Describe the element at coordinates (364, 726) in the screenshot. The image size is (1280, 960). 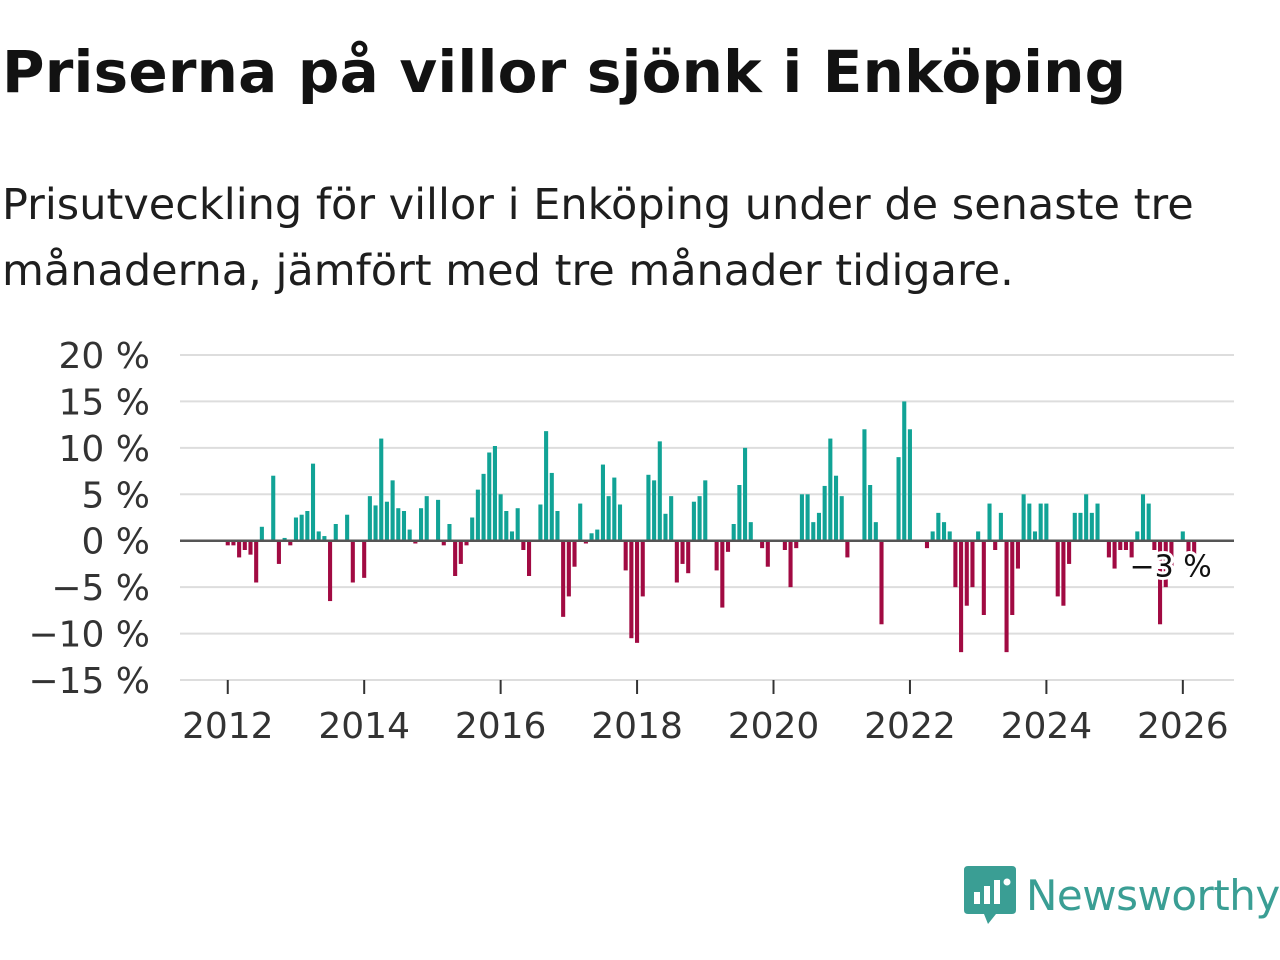
I see `x-tick-label: 2014` at that location.